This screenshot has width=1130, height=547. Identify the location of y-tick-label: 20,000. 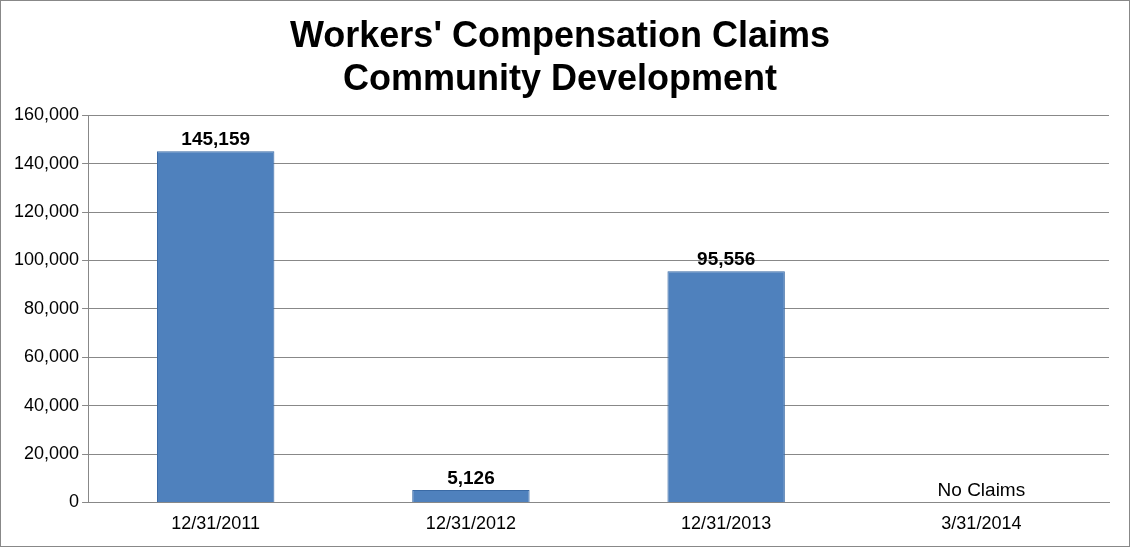
(52, 452).